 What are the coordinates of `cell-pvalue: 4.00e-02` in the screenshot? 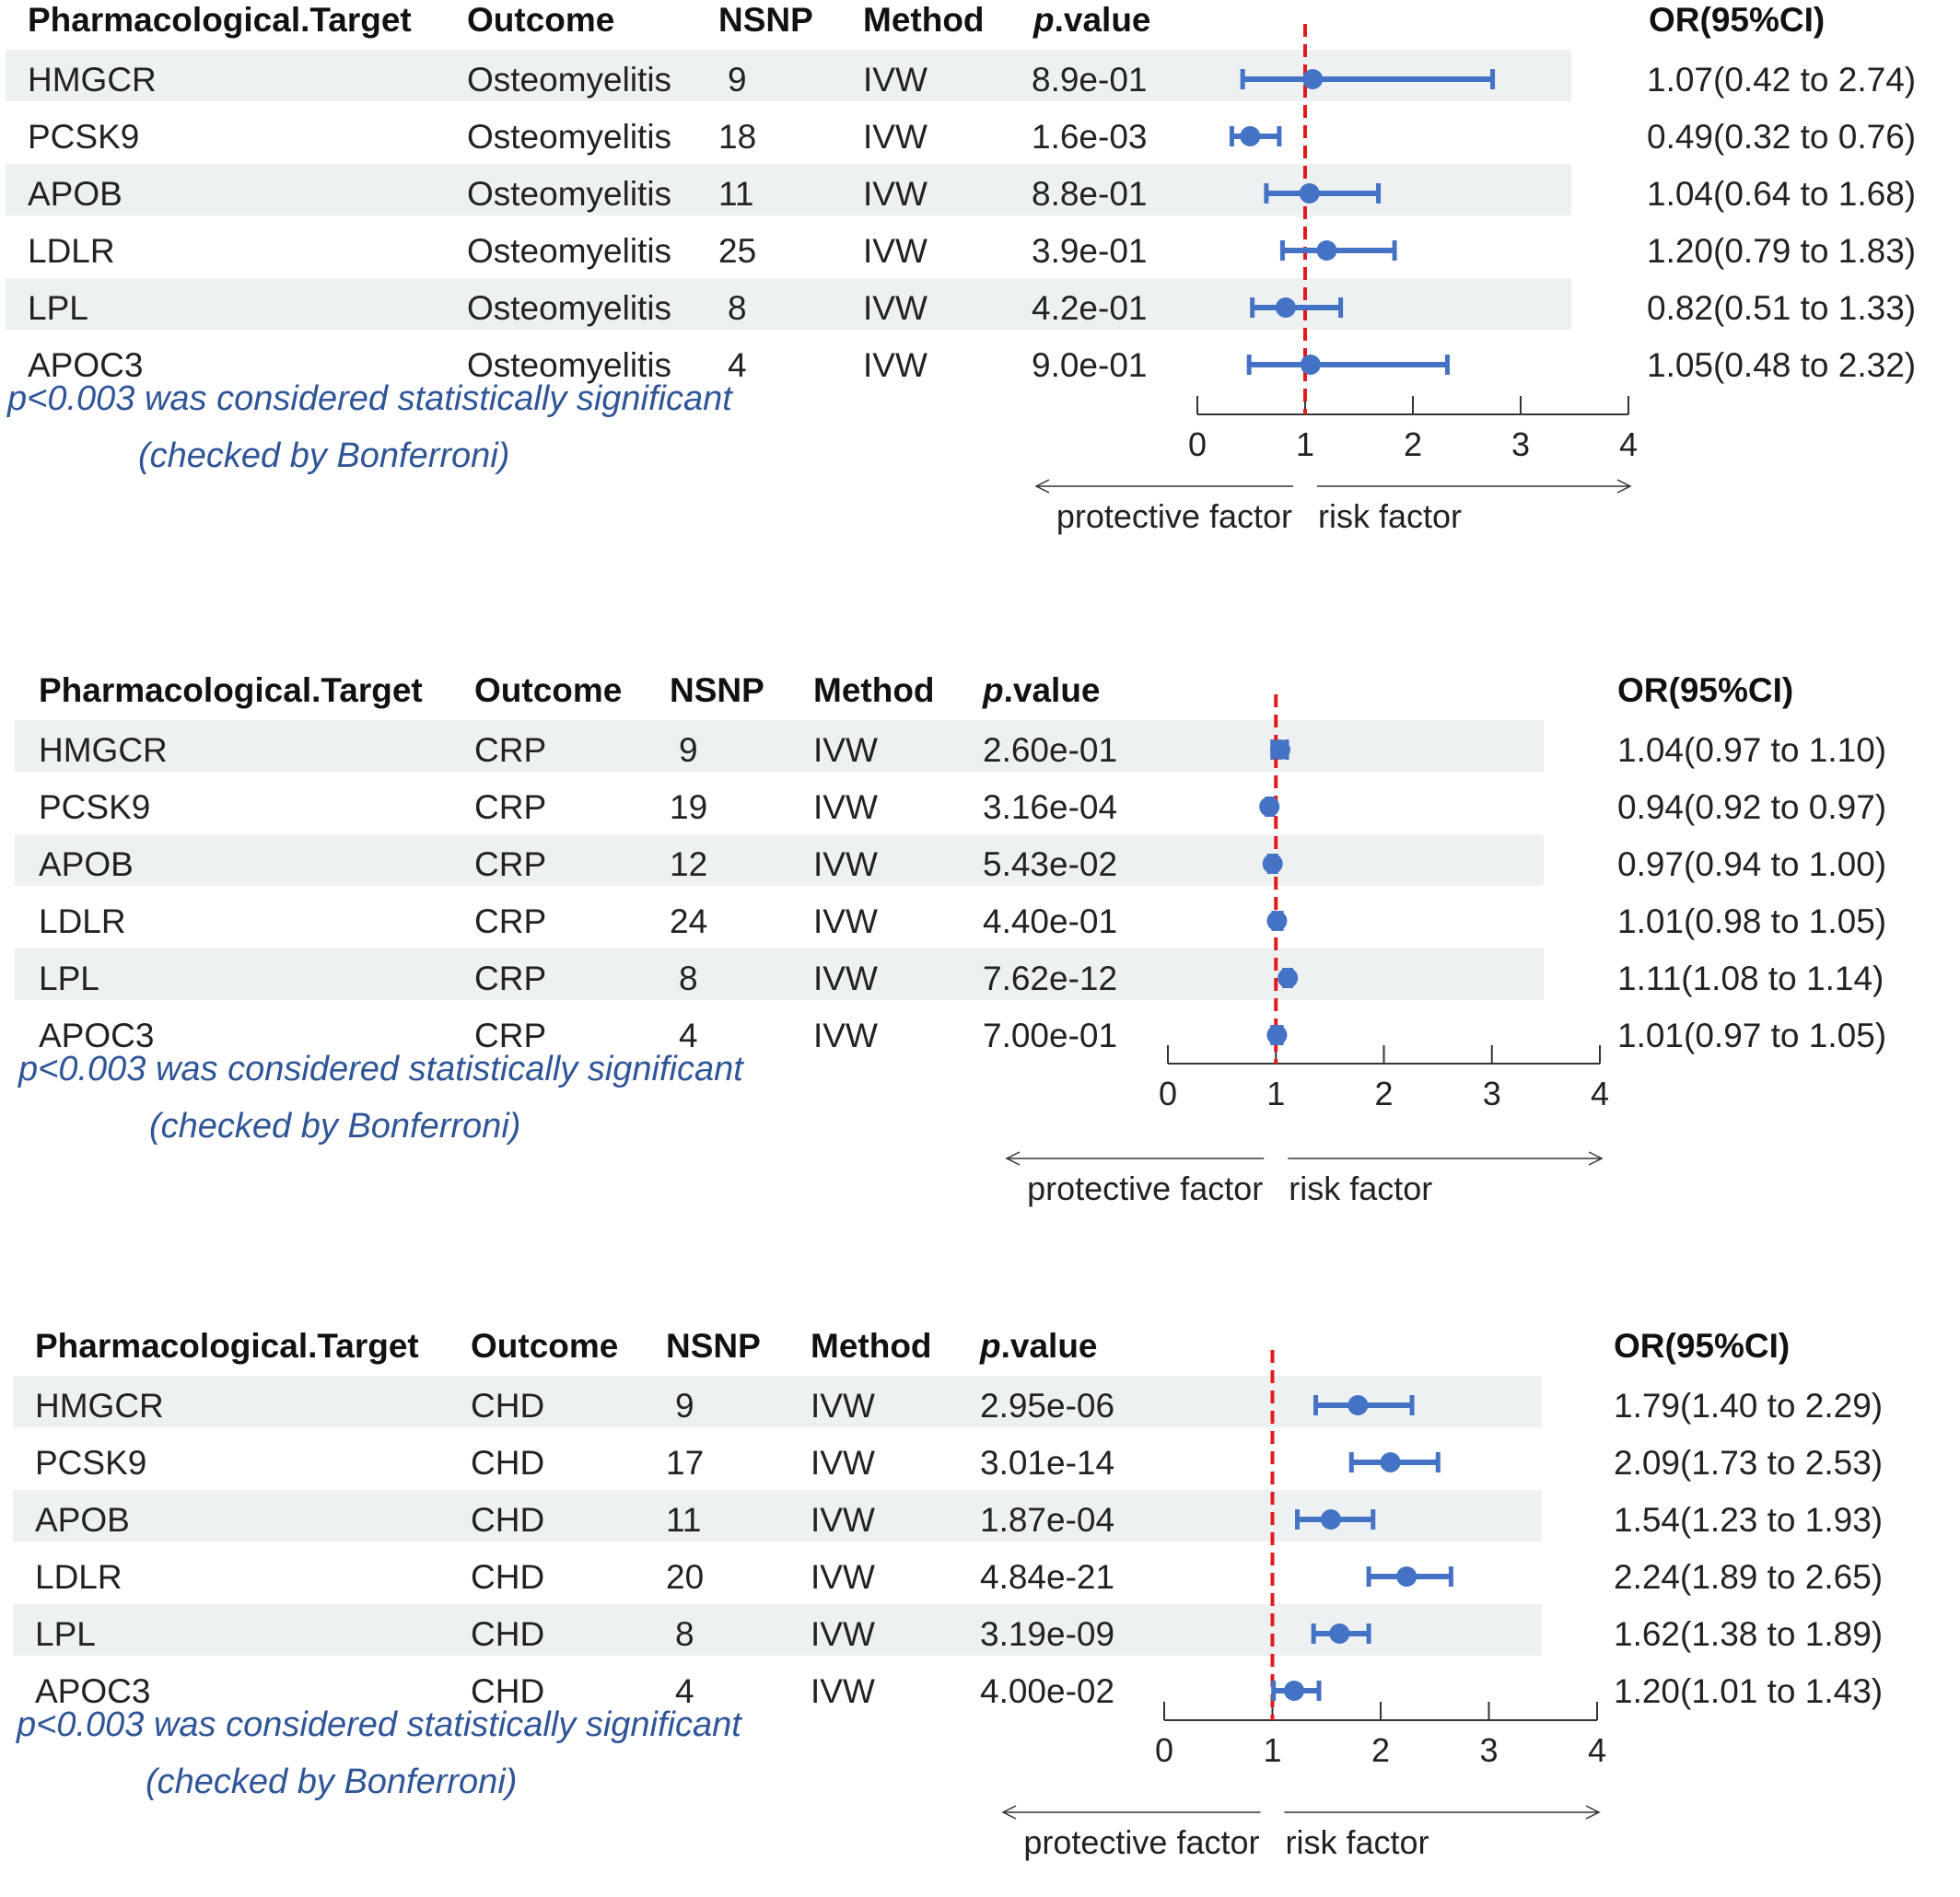 It's located at (1047, 1691).